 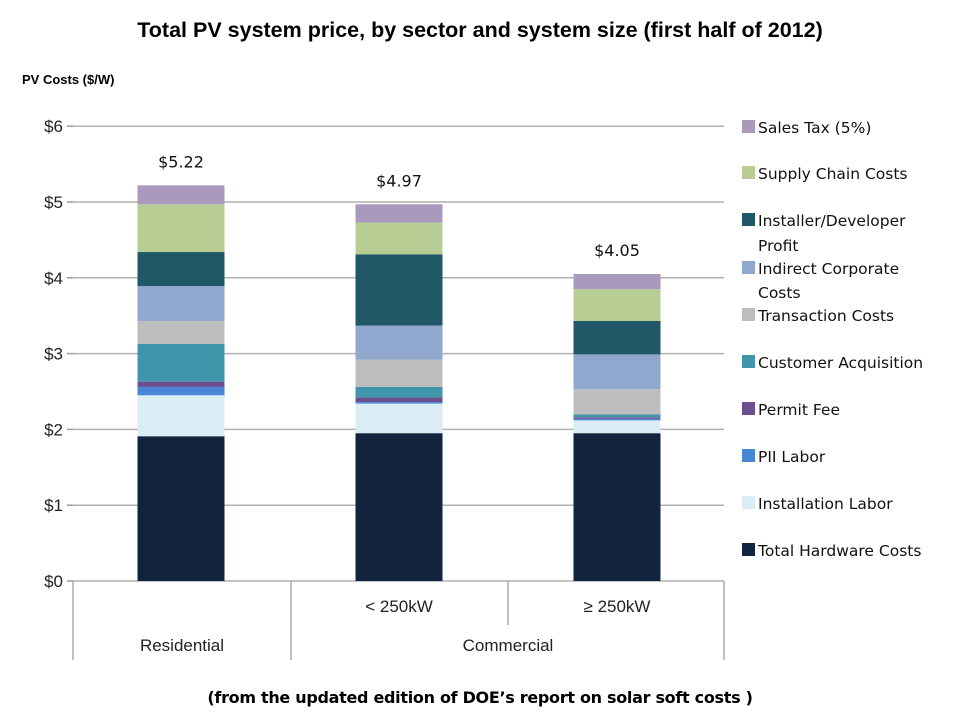 What do you see at coordinates (792, 457) in the screenshot?
I see `legend-label: PII Labor` at bounding box center [792, 457].